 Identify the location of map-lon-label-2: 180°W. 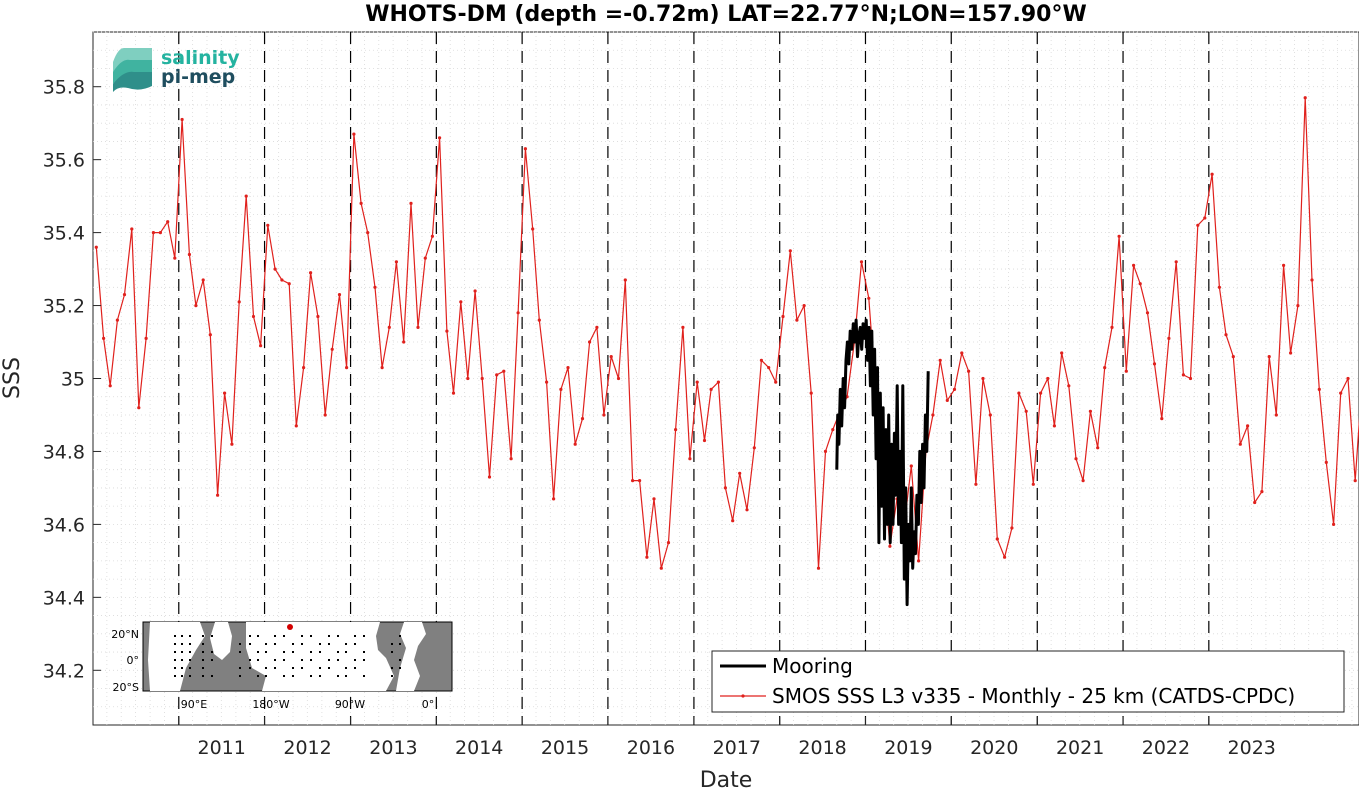
(270, 704).